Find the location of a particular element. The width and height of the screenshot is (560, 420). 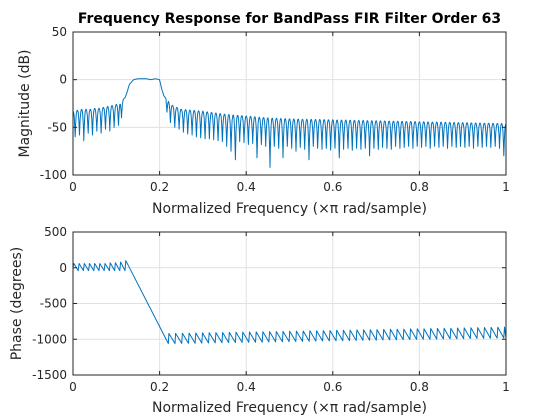

phase-ylabel: Phase (degrees) is located at coordinates (17, 304).